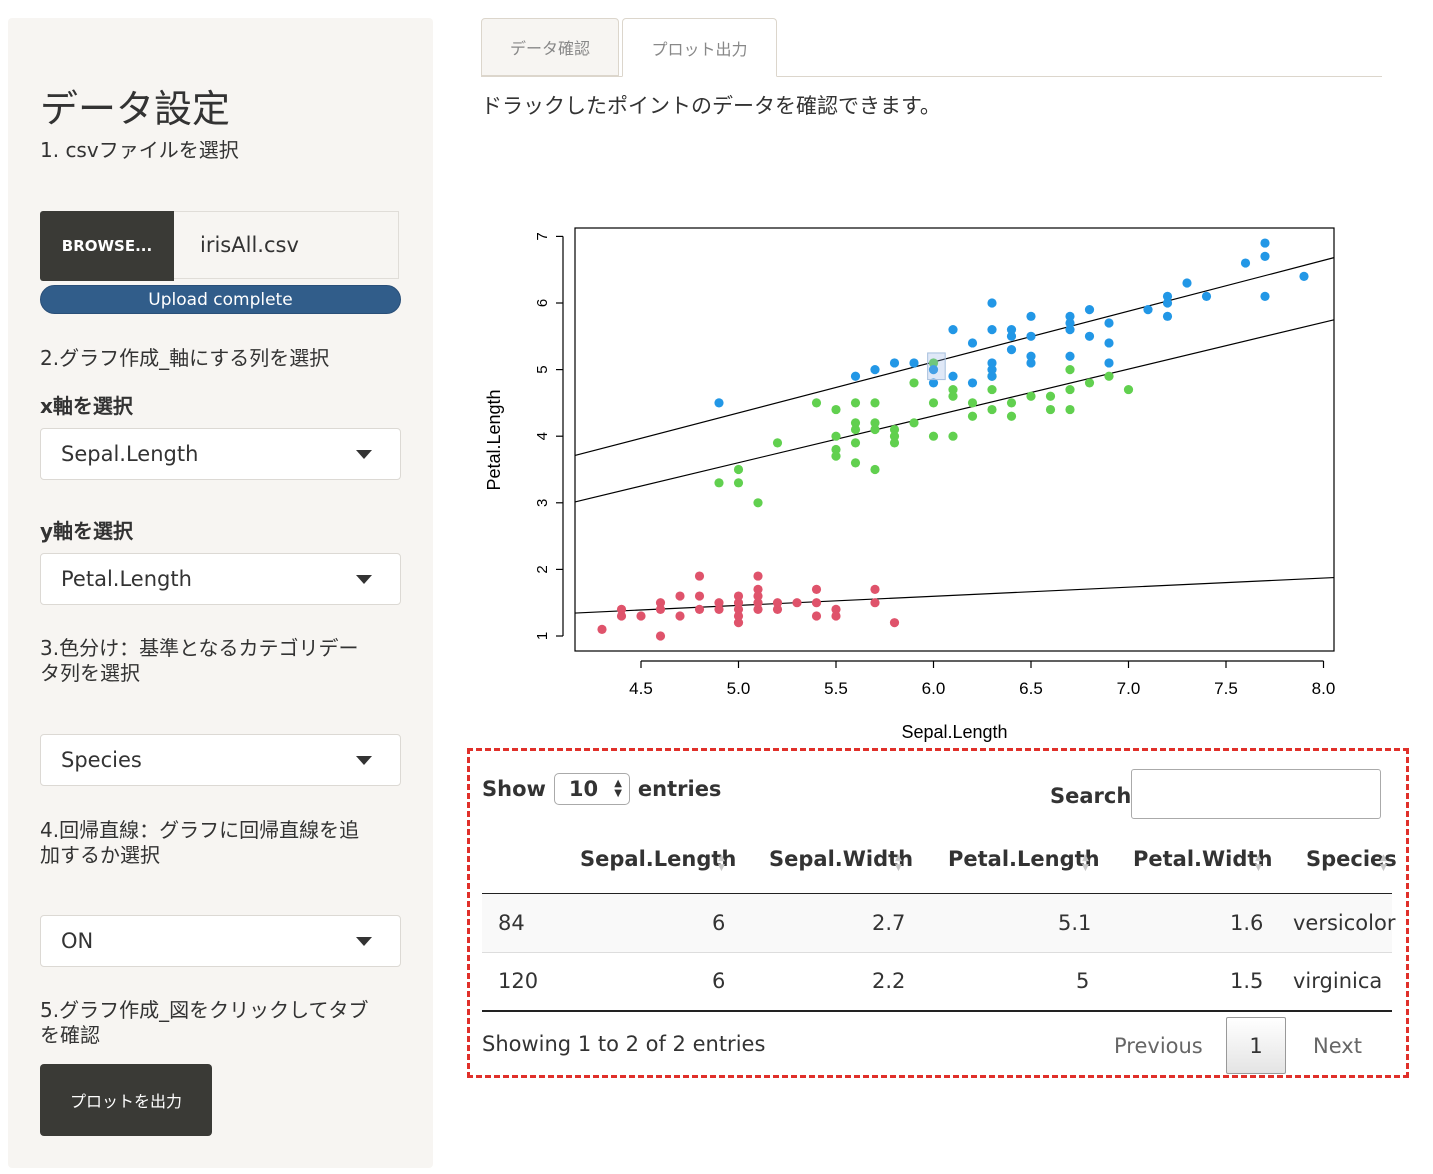 The height and width of the screenshot is (1174, 1433). What do you see at coordinates (220, 760) in the screenshot?
I see `color-column-select: Species` at bounding box center [220, 760].